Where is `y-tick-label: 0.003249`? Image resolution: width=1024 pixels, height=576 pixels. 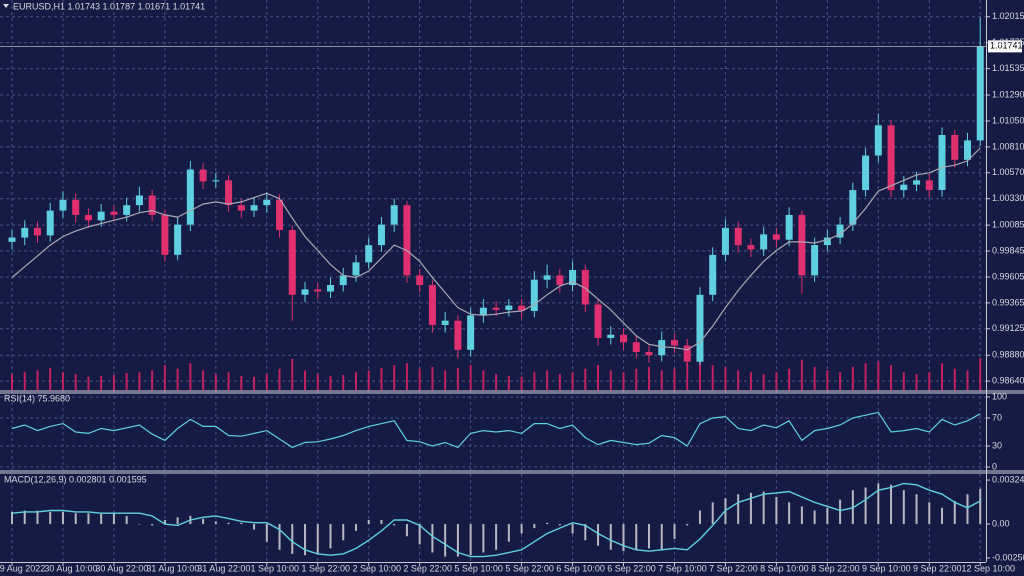
y-tick-label: 0.003249 is located at coordinates (1008, 479).